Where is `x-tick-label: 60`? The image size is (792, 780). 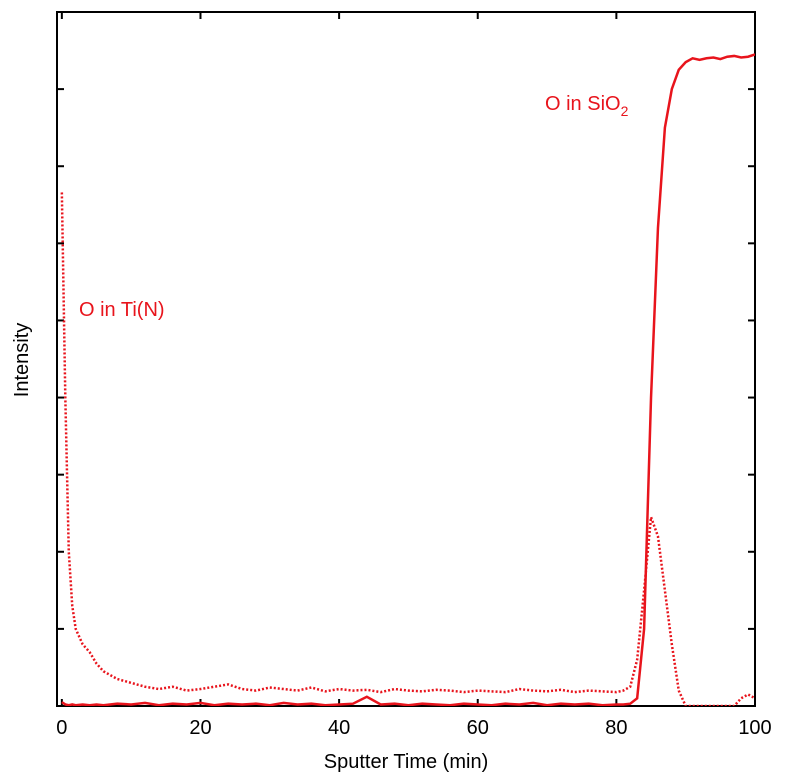 x-tick-label: 60 is located at coordinates (478, 728).